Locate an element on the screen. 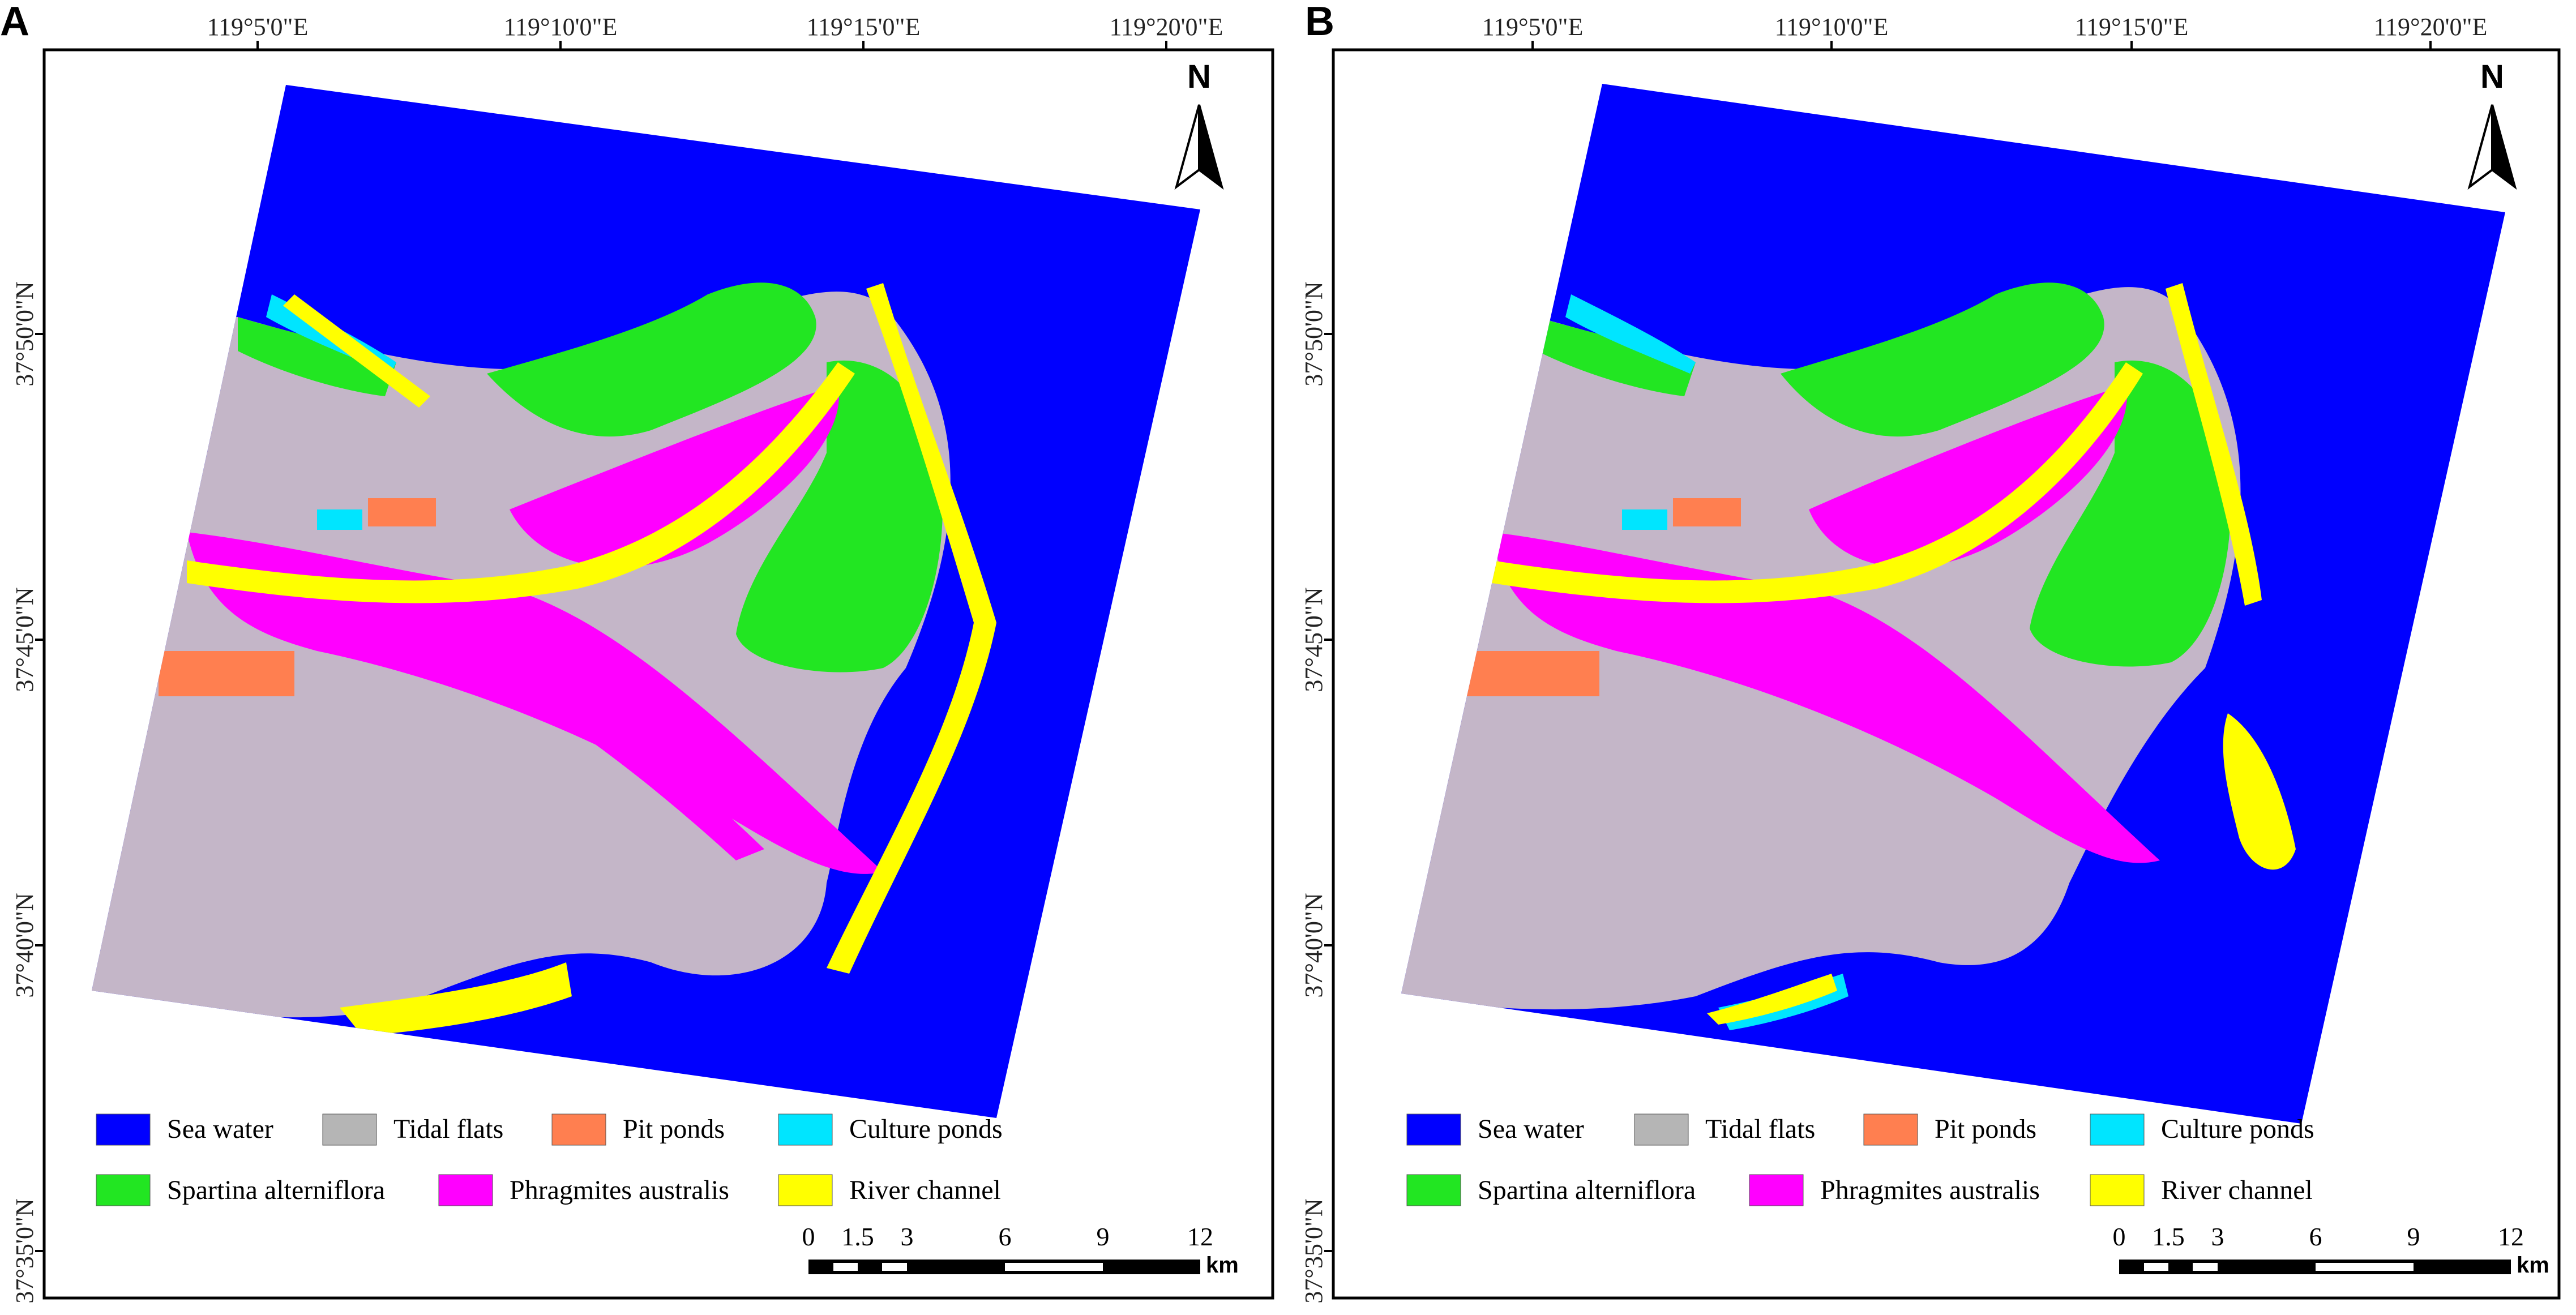 This screenshot has height=1315, width=2576. legend-label: River channel is located at coordinates (925, 1190).